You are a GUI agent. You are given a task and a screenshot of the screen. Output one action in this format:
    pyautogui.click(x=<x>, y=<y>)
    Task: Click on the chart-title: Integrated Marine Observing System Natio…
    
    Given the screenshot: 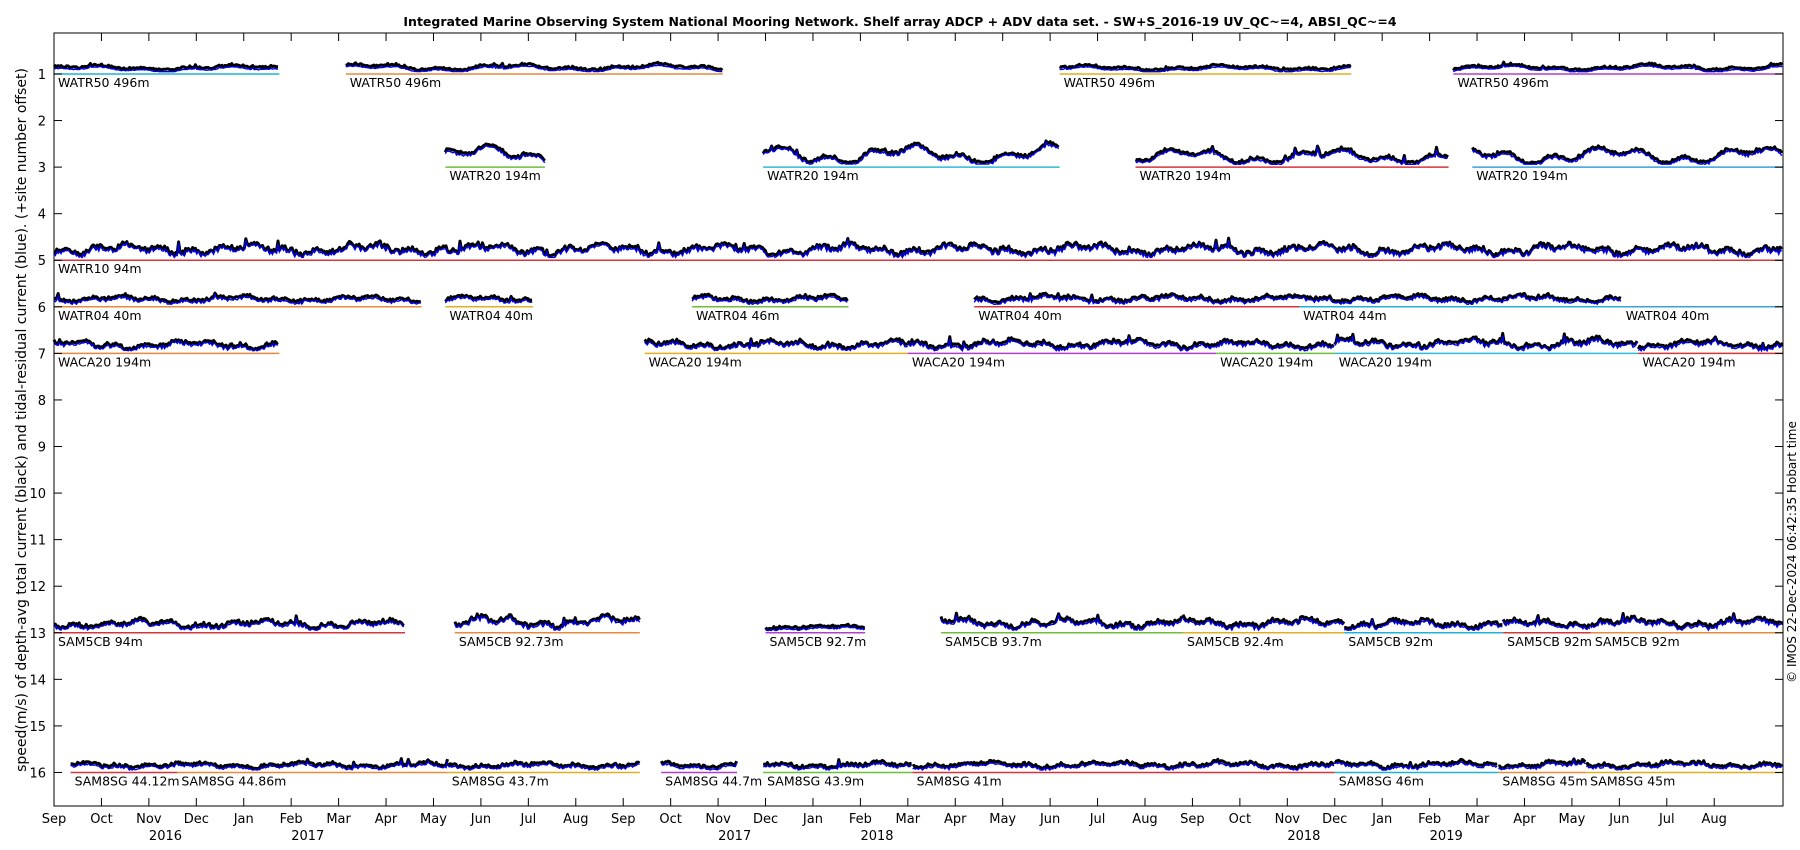 What is the action you would take?
    pyautogui.click(x=899, y=22)
    